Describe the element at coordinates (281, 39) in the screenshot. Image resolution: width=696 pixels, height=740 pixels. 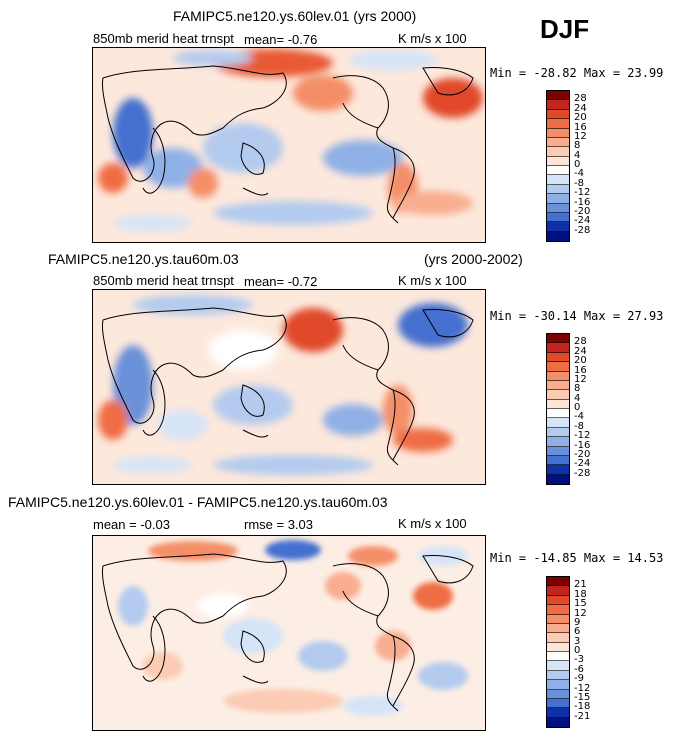
I see `panel-1-mean: mean= -0.76` at that location.